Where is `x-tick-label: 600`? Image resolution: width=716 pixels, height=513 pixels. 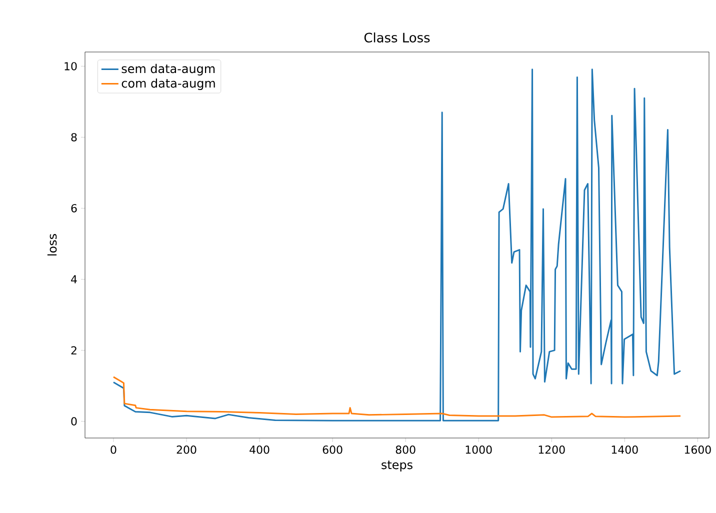
x-tick-label: 600 is located at coordinates (332, 450).